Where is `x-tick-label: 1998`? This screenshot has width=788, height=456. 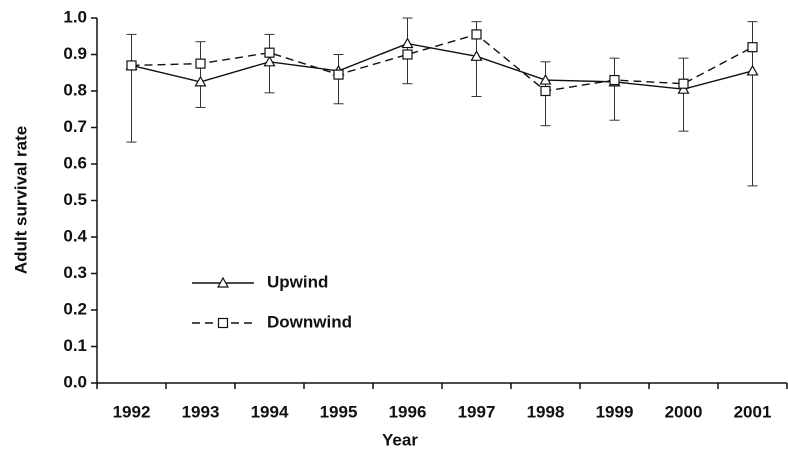 x-tick-label: 1998 is located at coordinates (546, 411).